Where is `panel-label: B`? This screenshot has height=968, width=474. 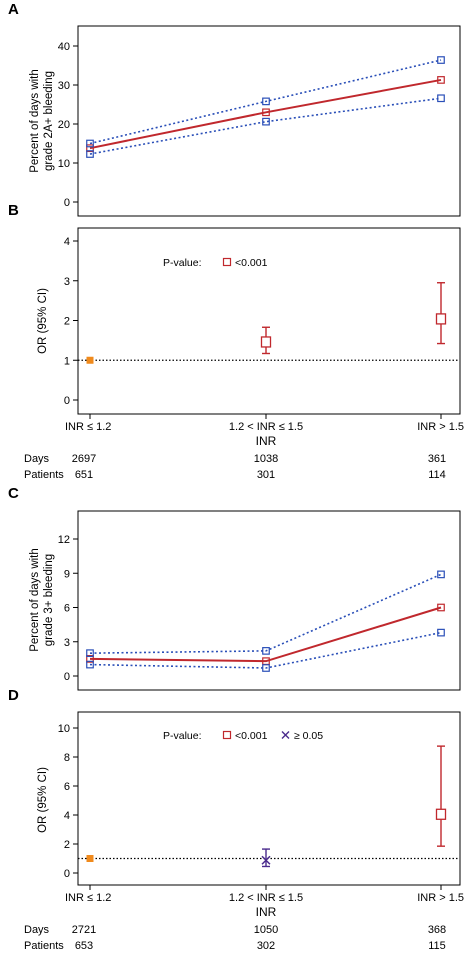 panel-label: B is located at coordinates (13, 210).